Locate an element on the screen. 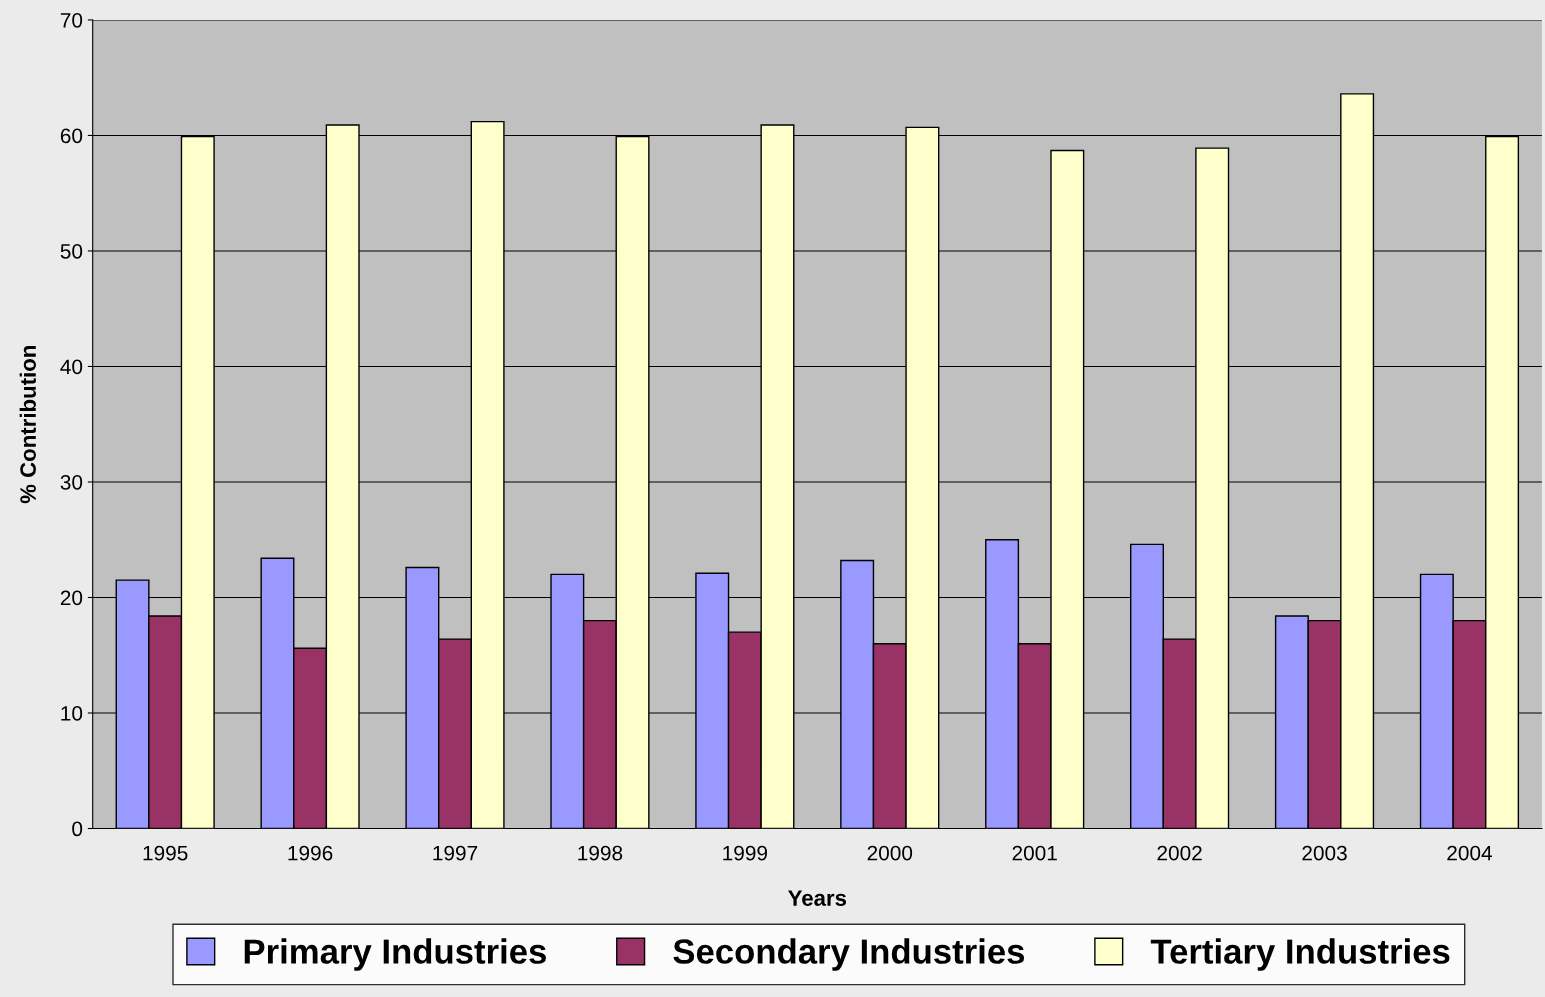  x-axis-title: Years is located at coordinates (817, 898).